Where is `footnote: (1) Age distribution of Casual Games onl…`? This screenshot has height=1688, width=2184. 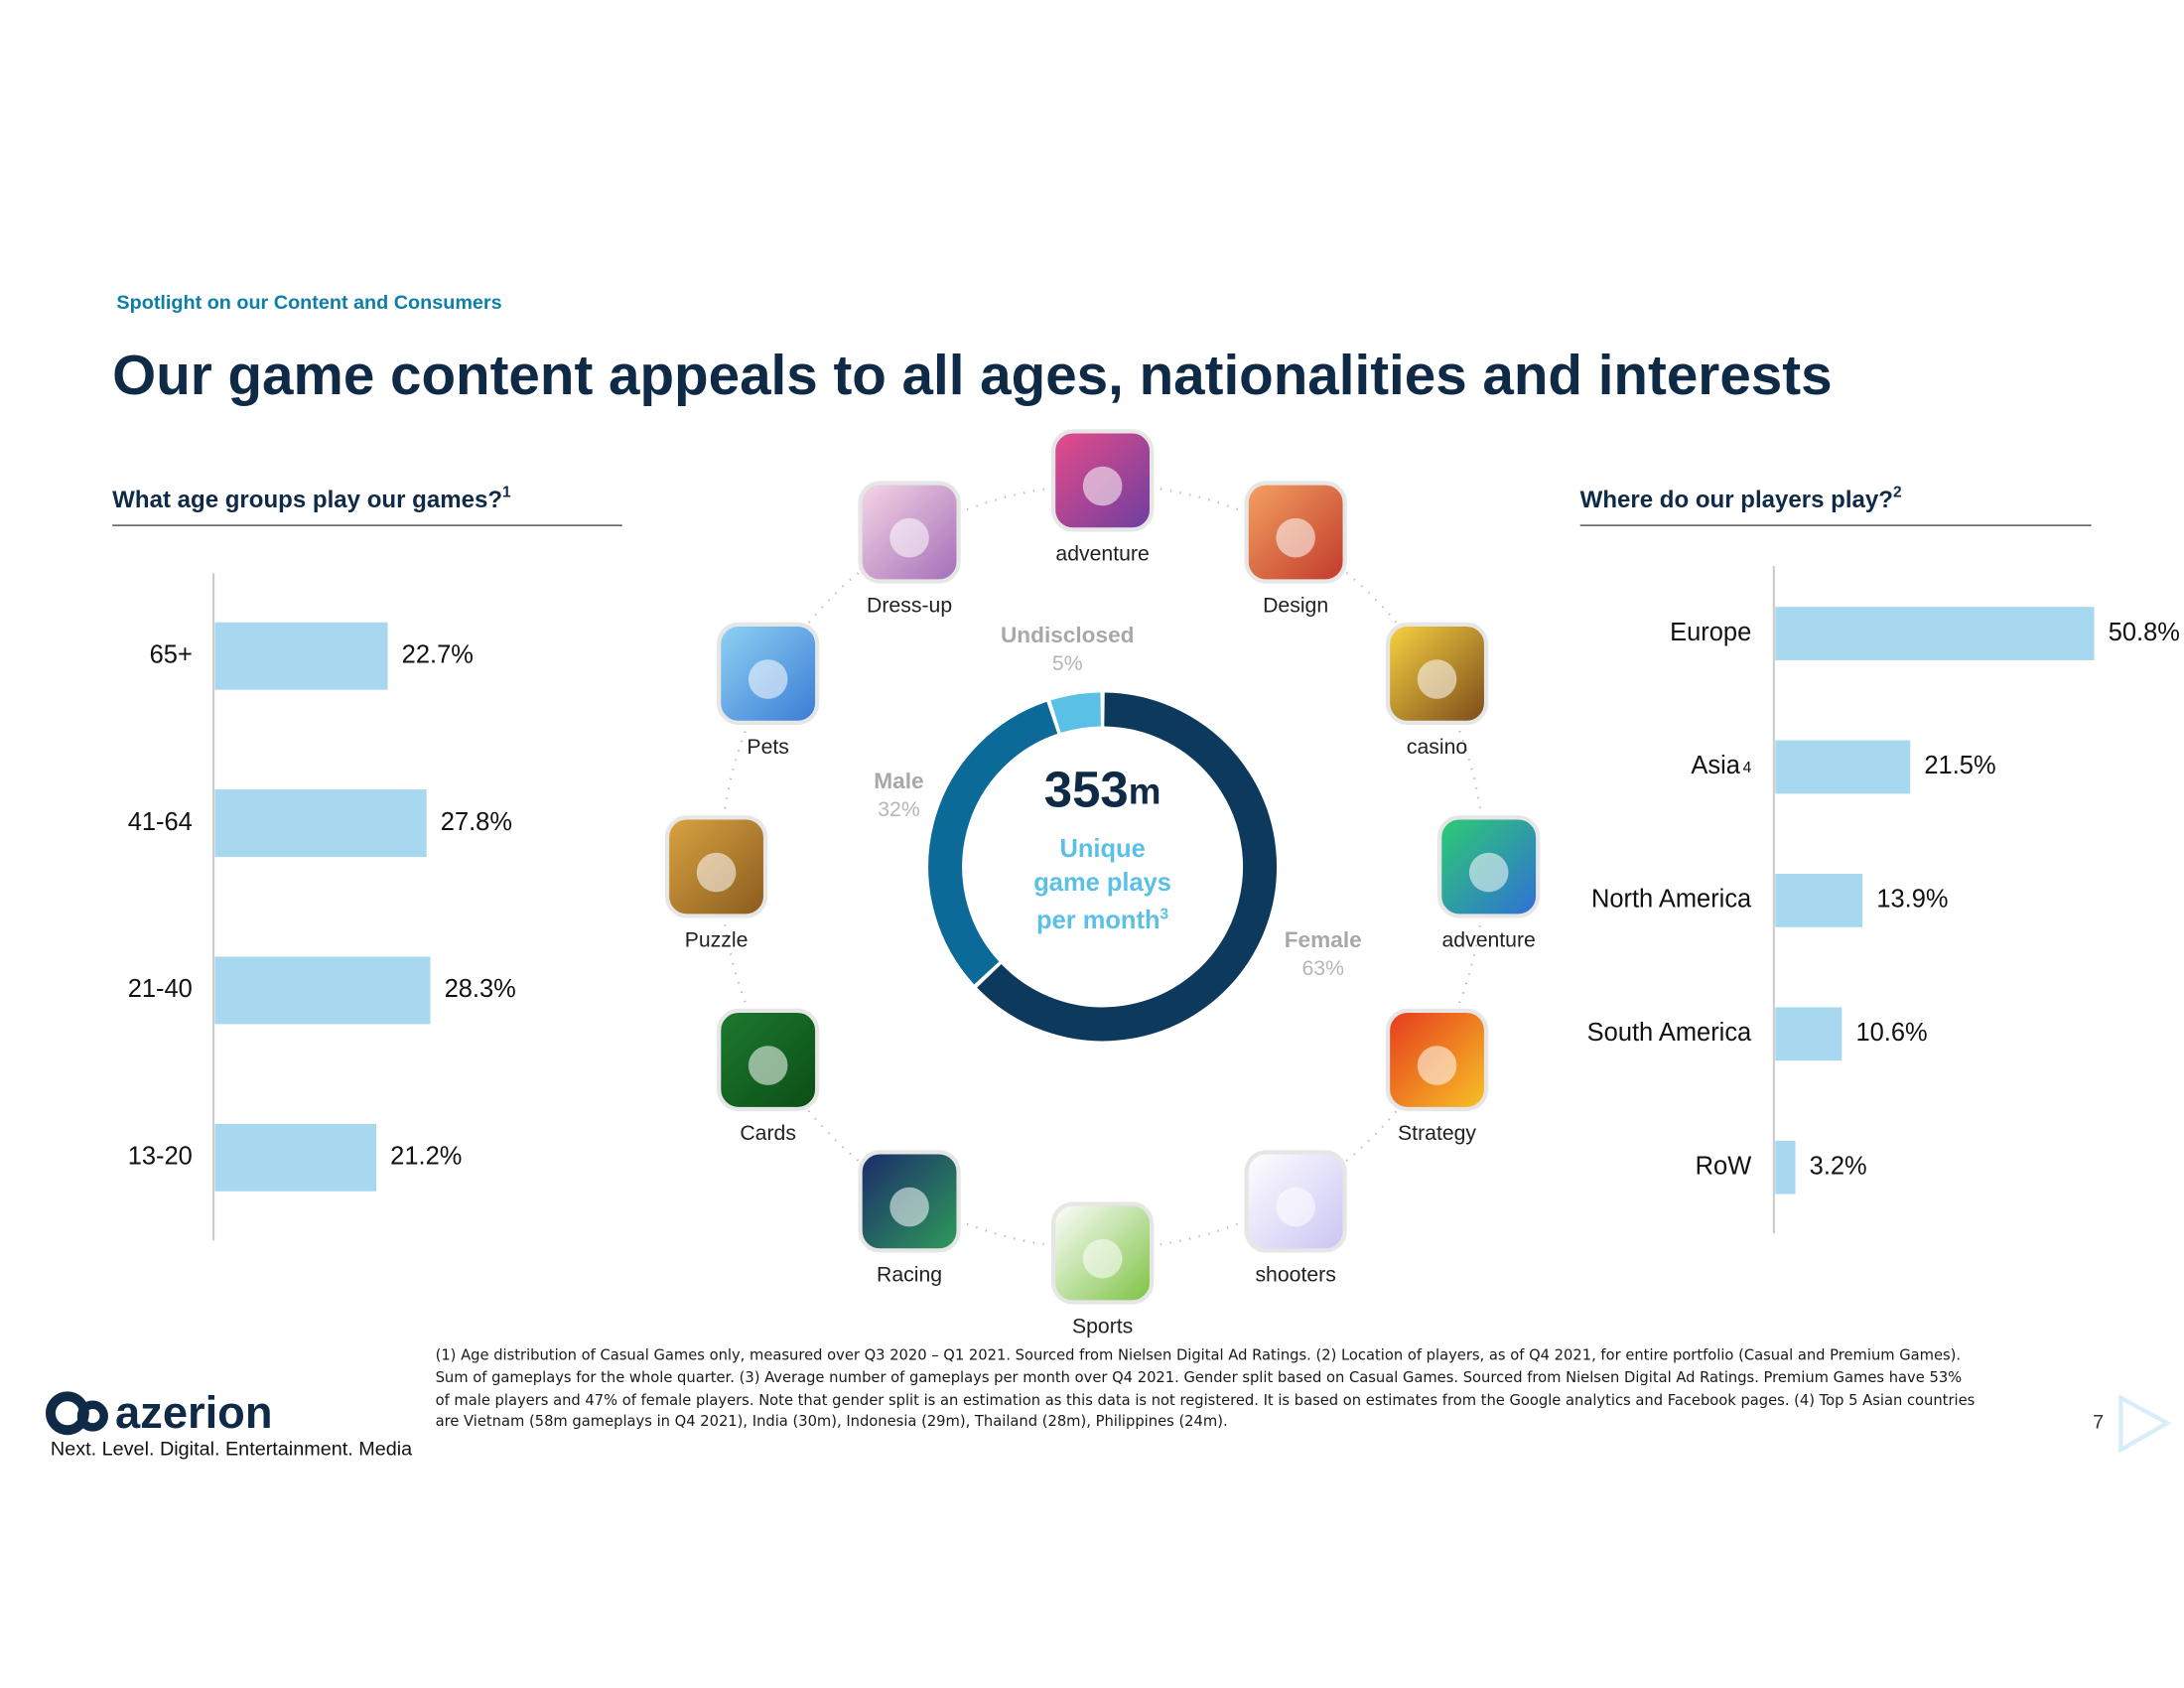
footnote: (1) Age distribution of Casual Games onl… is located at coordinates (1205, 1388).